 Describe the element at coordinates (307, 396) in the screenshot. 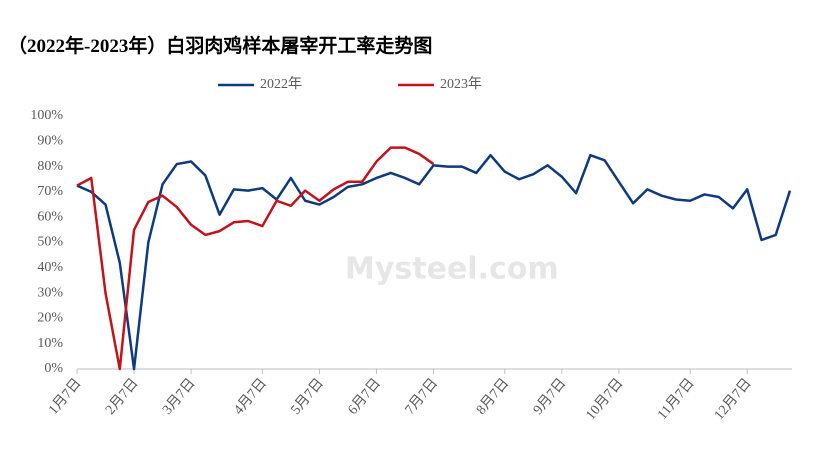

I see `x-tick-label: 5月7日` at that location.